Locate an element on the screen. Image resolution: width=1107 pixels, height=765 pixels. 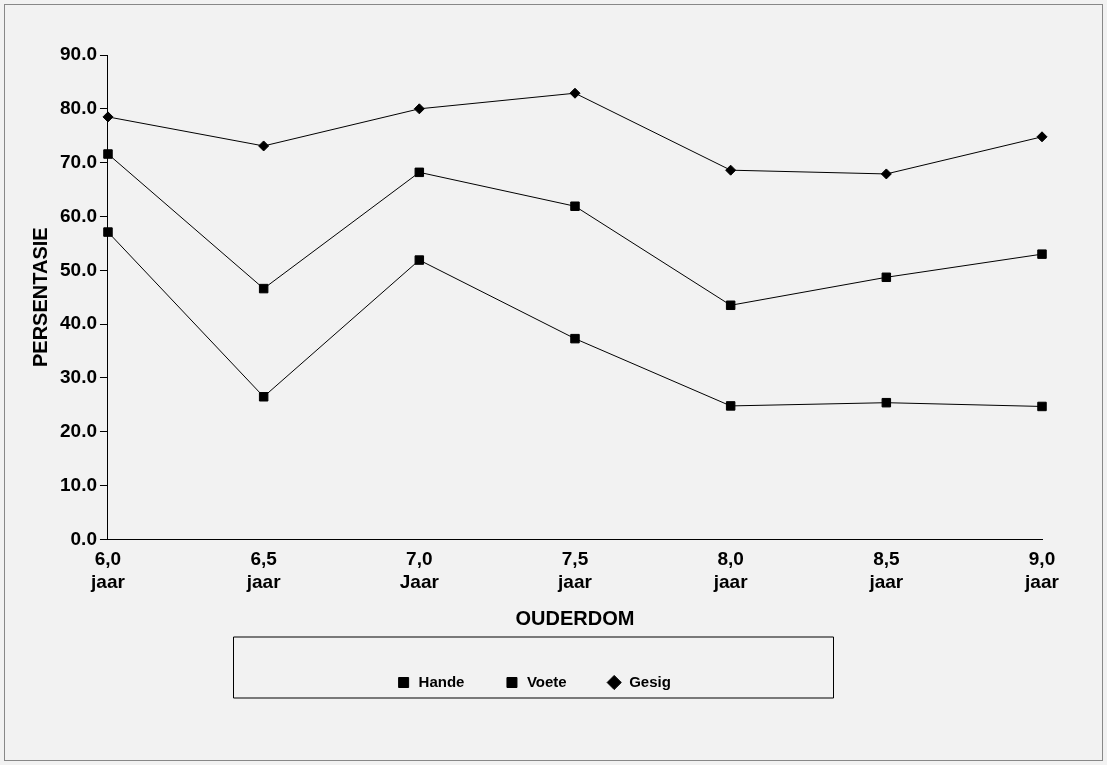
x-tick-label: 7,5 jaar is located at coordinates (575, 570).